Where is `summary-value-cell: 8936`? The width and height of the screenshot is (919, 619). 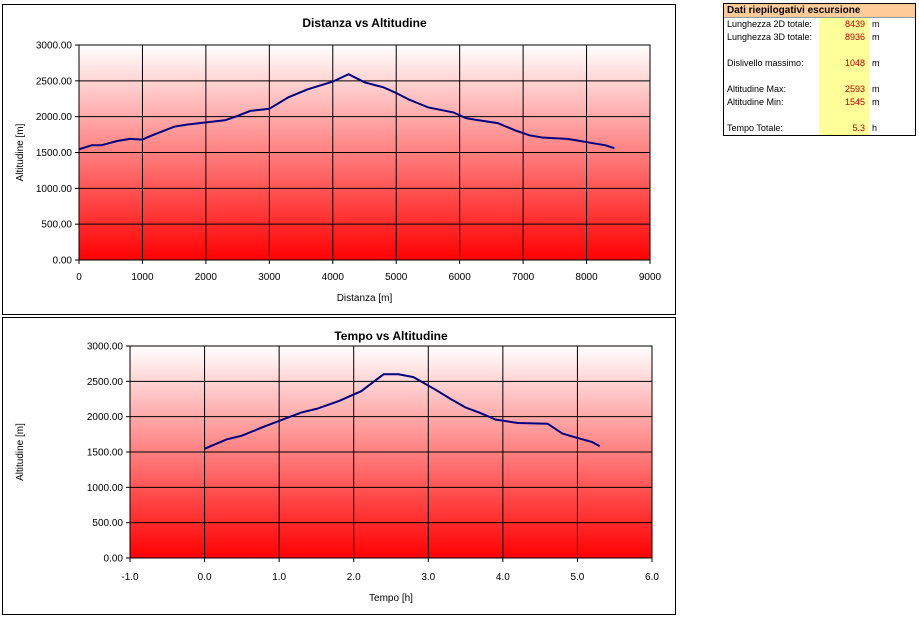
summary-value-cell: 8936 is located at coordinates (844, 37).